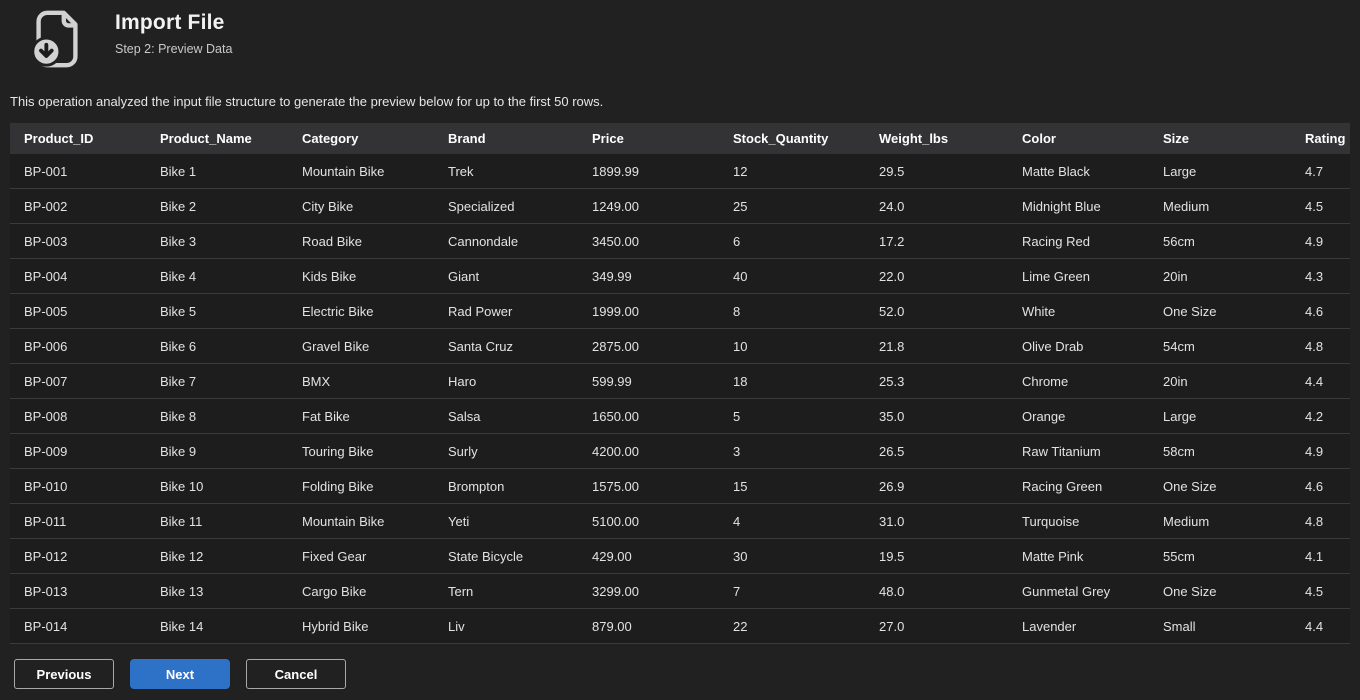 Image resolution: width=1360 pixels, height=700 pixels. Describe the element at coordinates (1320, 556) in the screenshot. I see `table-cell: 4.1` at that location.